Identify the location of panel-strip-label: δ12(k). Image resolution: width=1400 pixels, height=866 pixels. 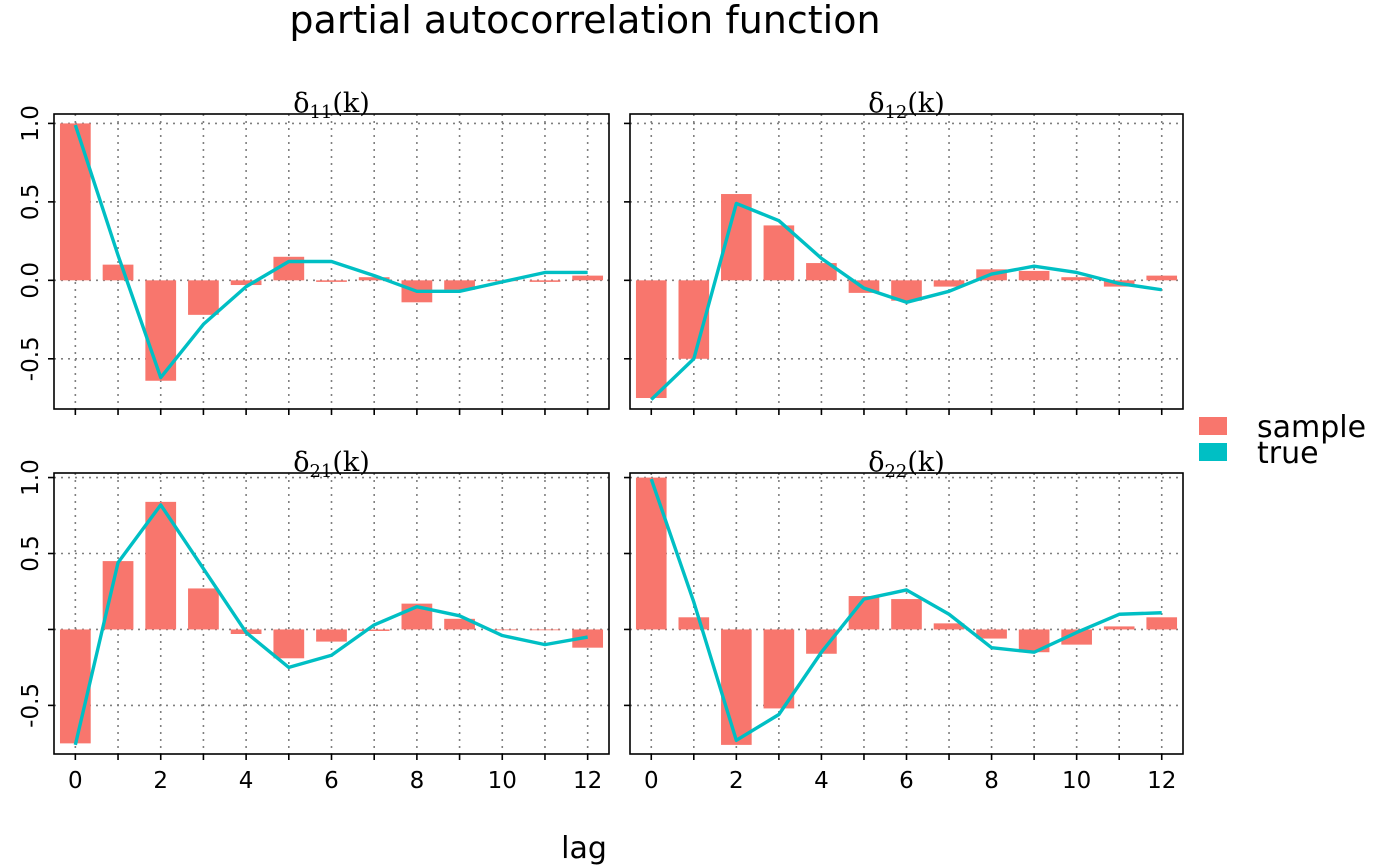
(906, 105).